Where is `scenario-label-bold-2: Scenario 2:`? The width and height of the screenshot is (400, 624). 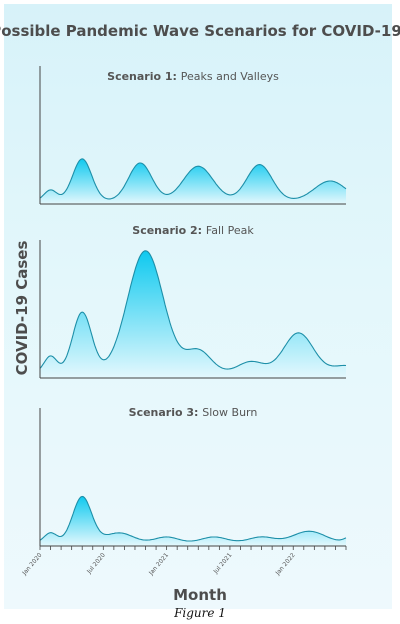
scenario-label-bold-2: Scenario 2: is located at coordinates (169, 230).